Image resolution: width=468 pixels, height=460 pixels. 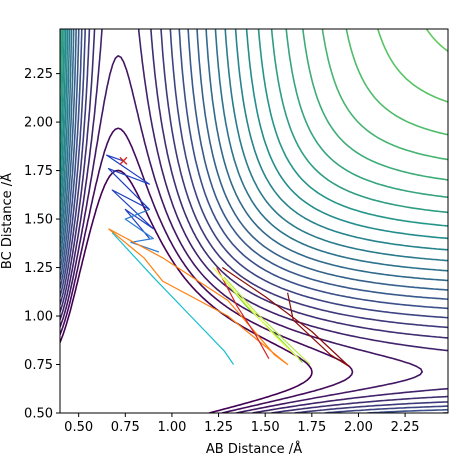 I want to click on x-axis-ticks: 0.50 0.75 1.00 1.25 1.50 1.75 2.00 2.25, so click(x=242, y=424).